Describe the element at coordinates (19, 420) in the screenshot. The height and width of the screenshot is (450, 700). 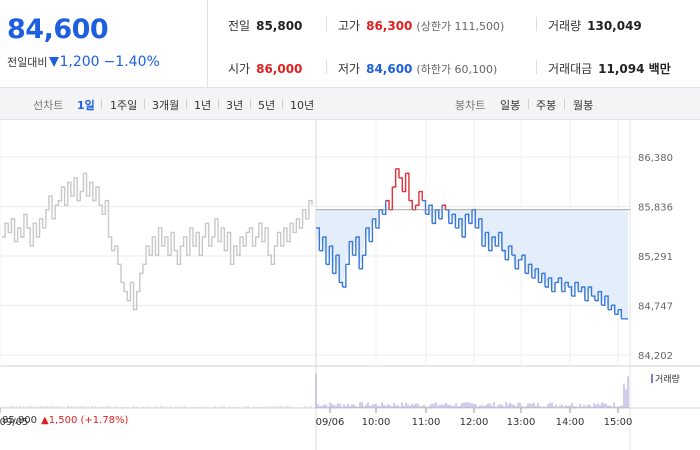
I see `prev-day-close: 85,800` at that location.